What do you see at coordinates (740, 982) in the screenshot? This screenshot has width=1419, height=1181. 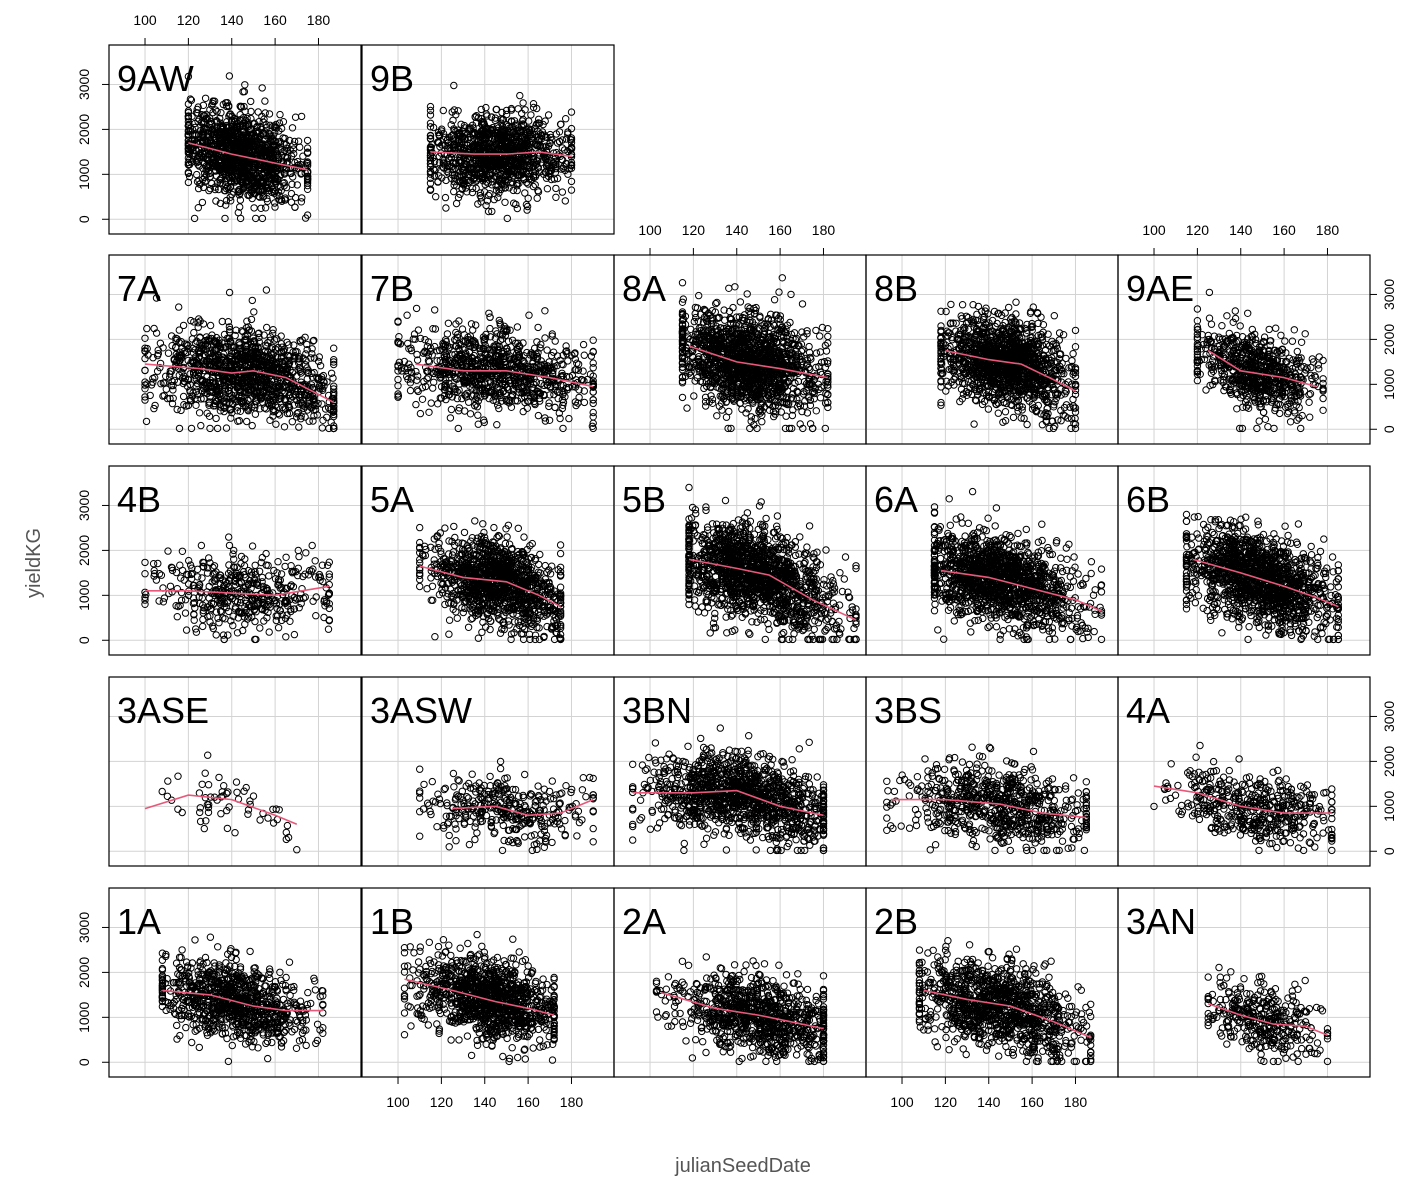 I see `panel-2a: 2A` at bounding box center [740, 982].